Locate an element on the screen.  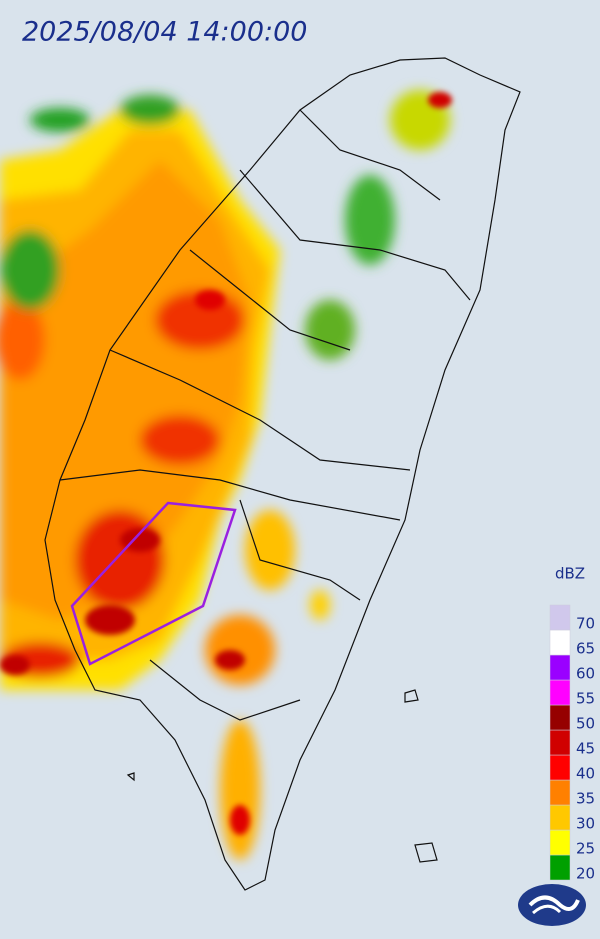
legend-title: dBZ is located at coordinates (570, 574).